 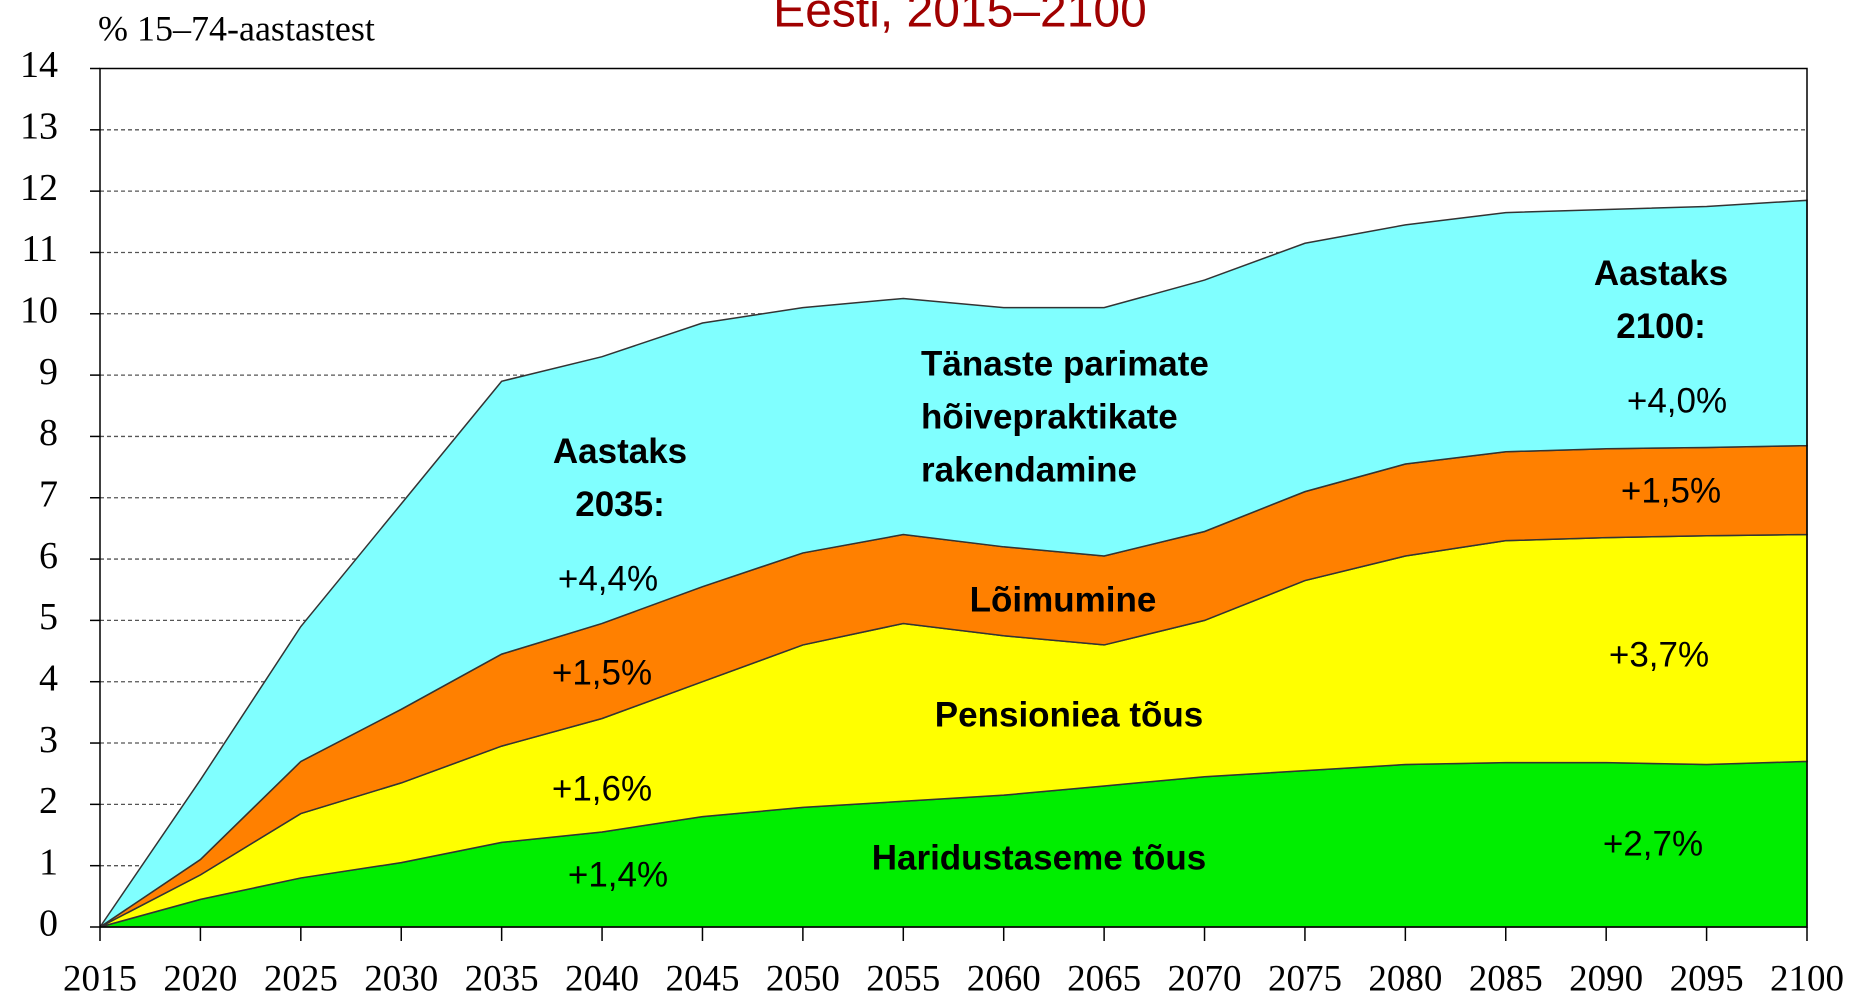 What do you see at coordinates (803, 978) in the screenshot?
I see `x-tick-label: 2050` at bounding box center [803, 978].